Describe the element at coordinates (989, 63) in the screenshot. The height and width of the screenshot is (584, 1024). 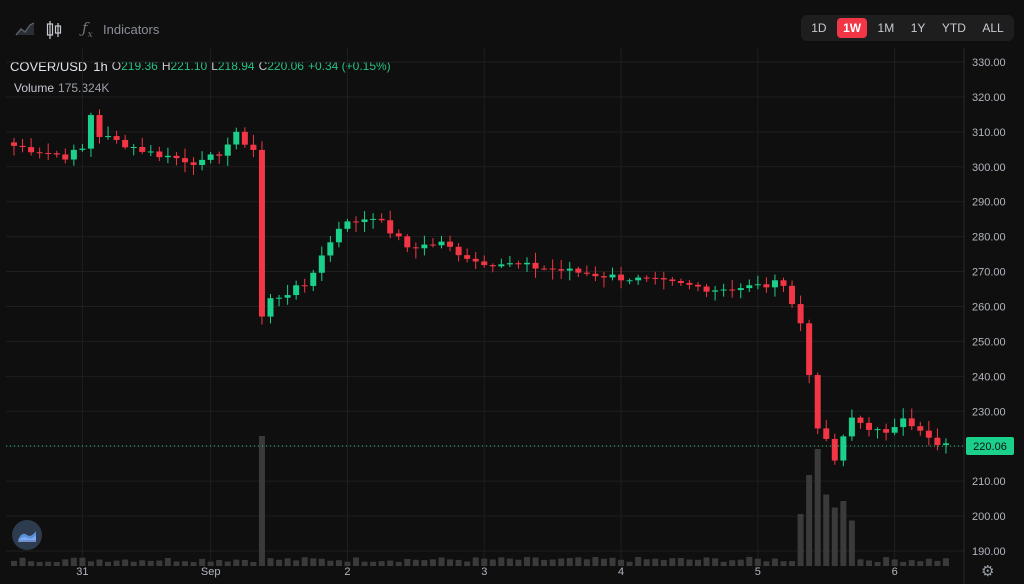
I see `y-tick-label: 330.00` at that location.